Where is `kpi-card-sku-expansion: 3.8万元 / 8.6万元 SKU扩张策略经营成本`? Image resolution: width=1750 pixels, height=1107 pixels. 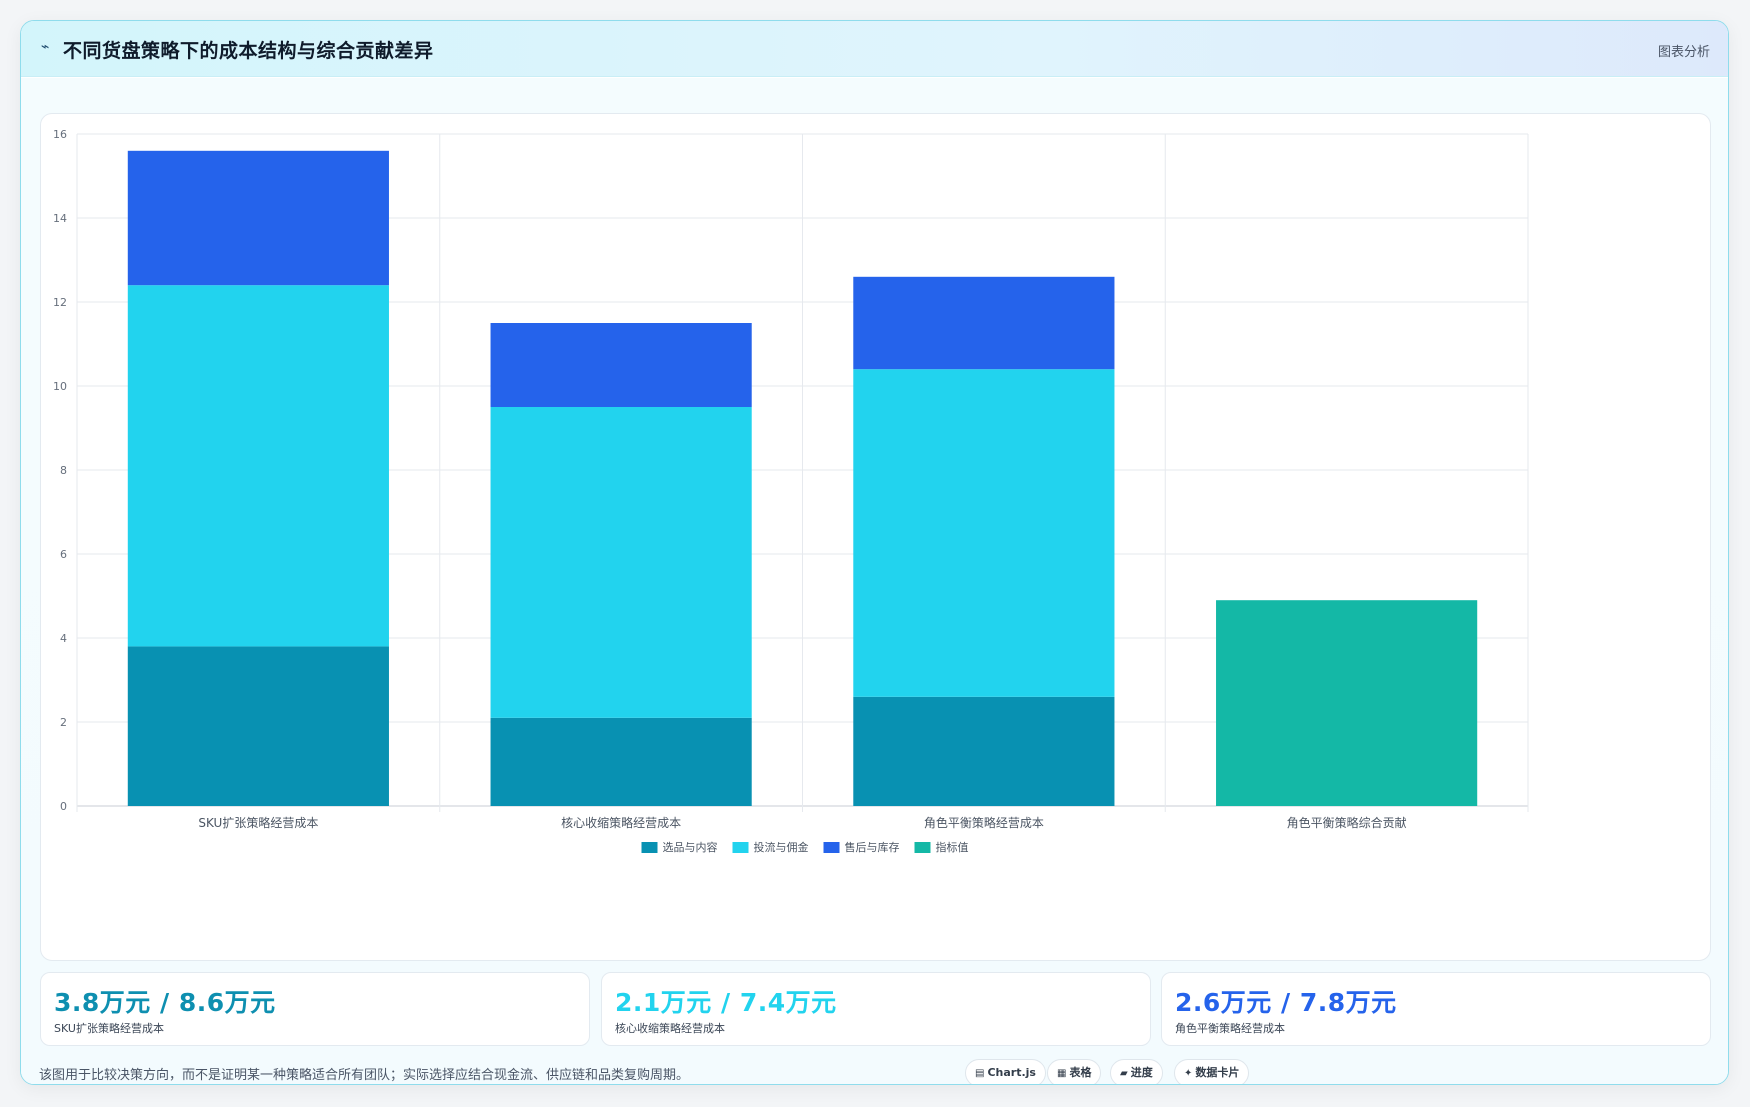 kpi-card-sku-expansion: 3.8万元 / 8.6万元 SKU扩张策略经营成本 is located at coordinates (315, 1009).